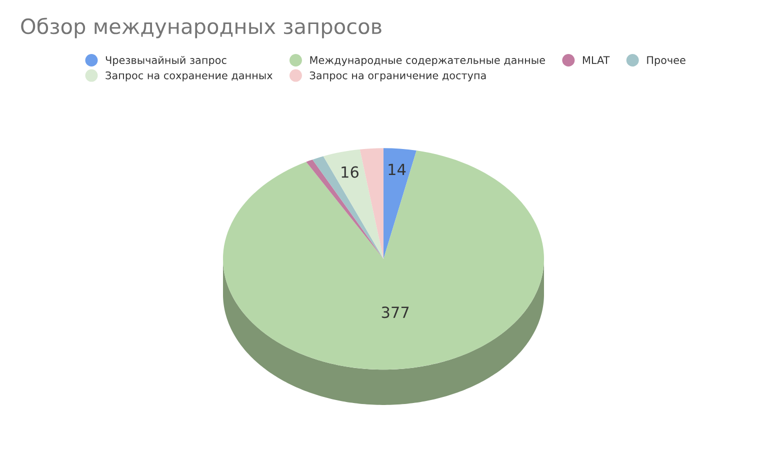 This screenshot has height=466, width=767. I want to click on legend-label: MLAT, so click(596, 60).